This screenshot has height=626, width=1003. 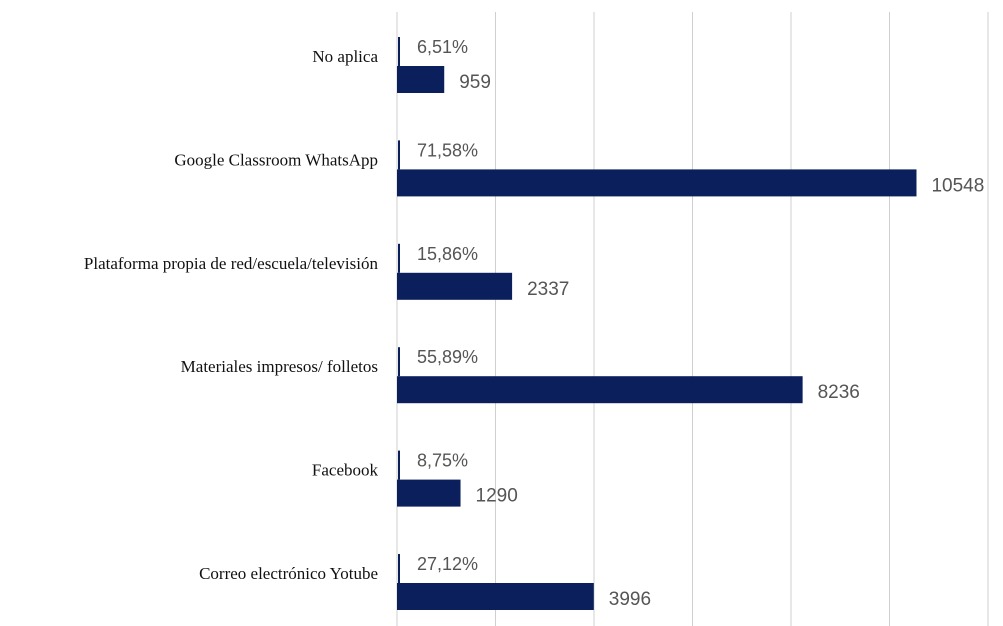 I want to click on percentage-label-5: 27,12%, so click(x=447, y=564).